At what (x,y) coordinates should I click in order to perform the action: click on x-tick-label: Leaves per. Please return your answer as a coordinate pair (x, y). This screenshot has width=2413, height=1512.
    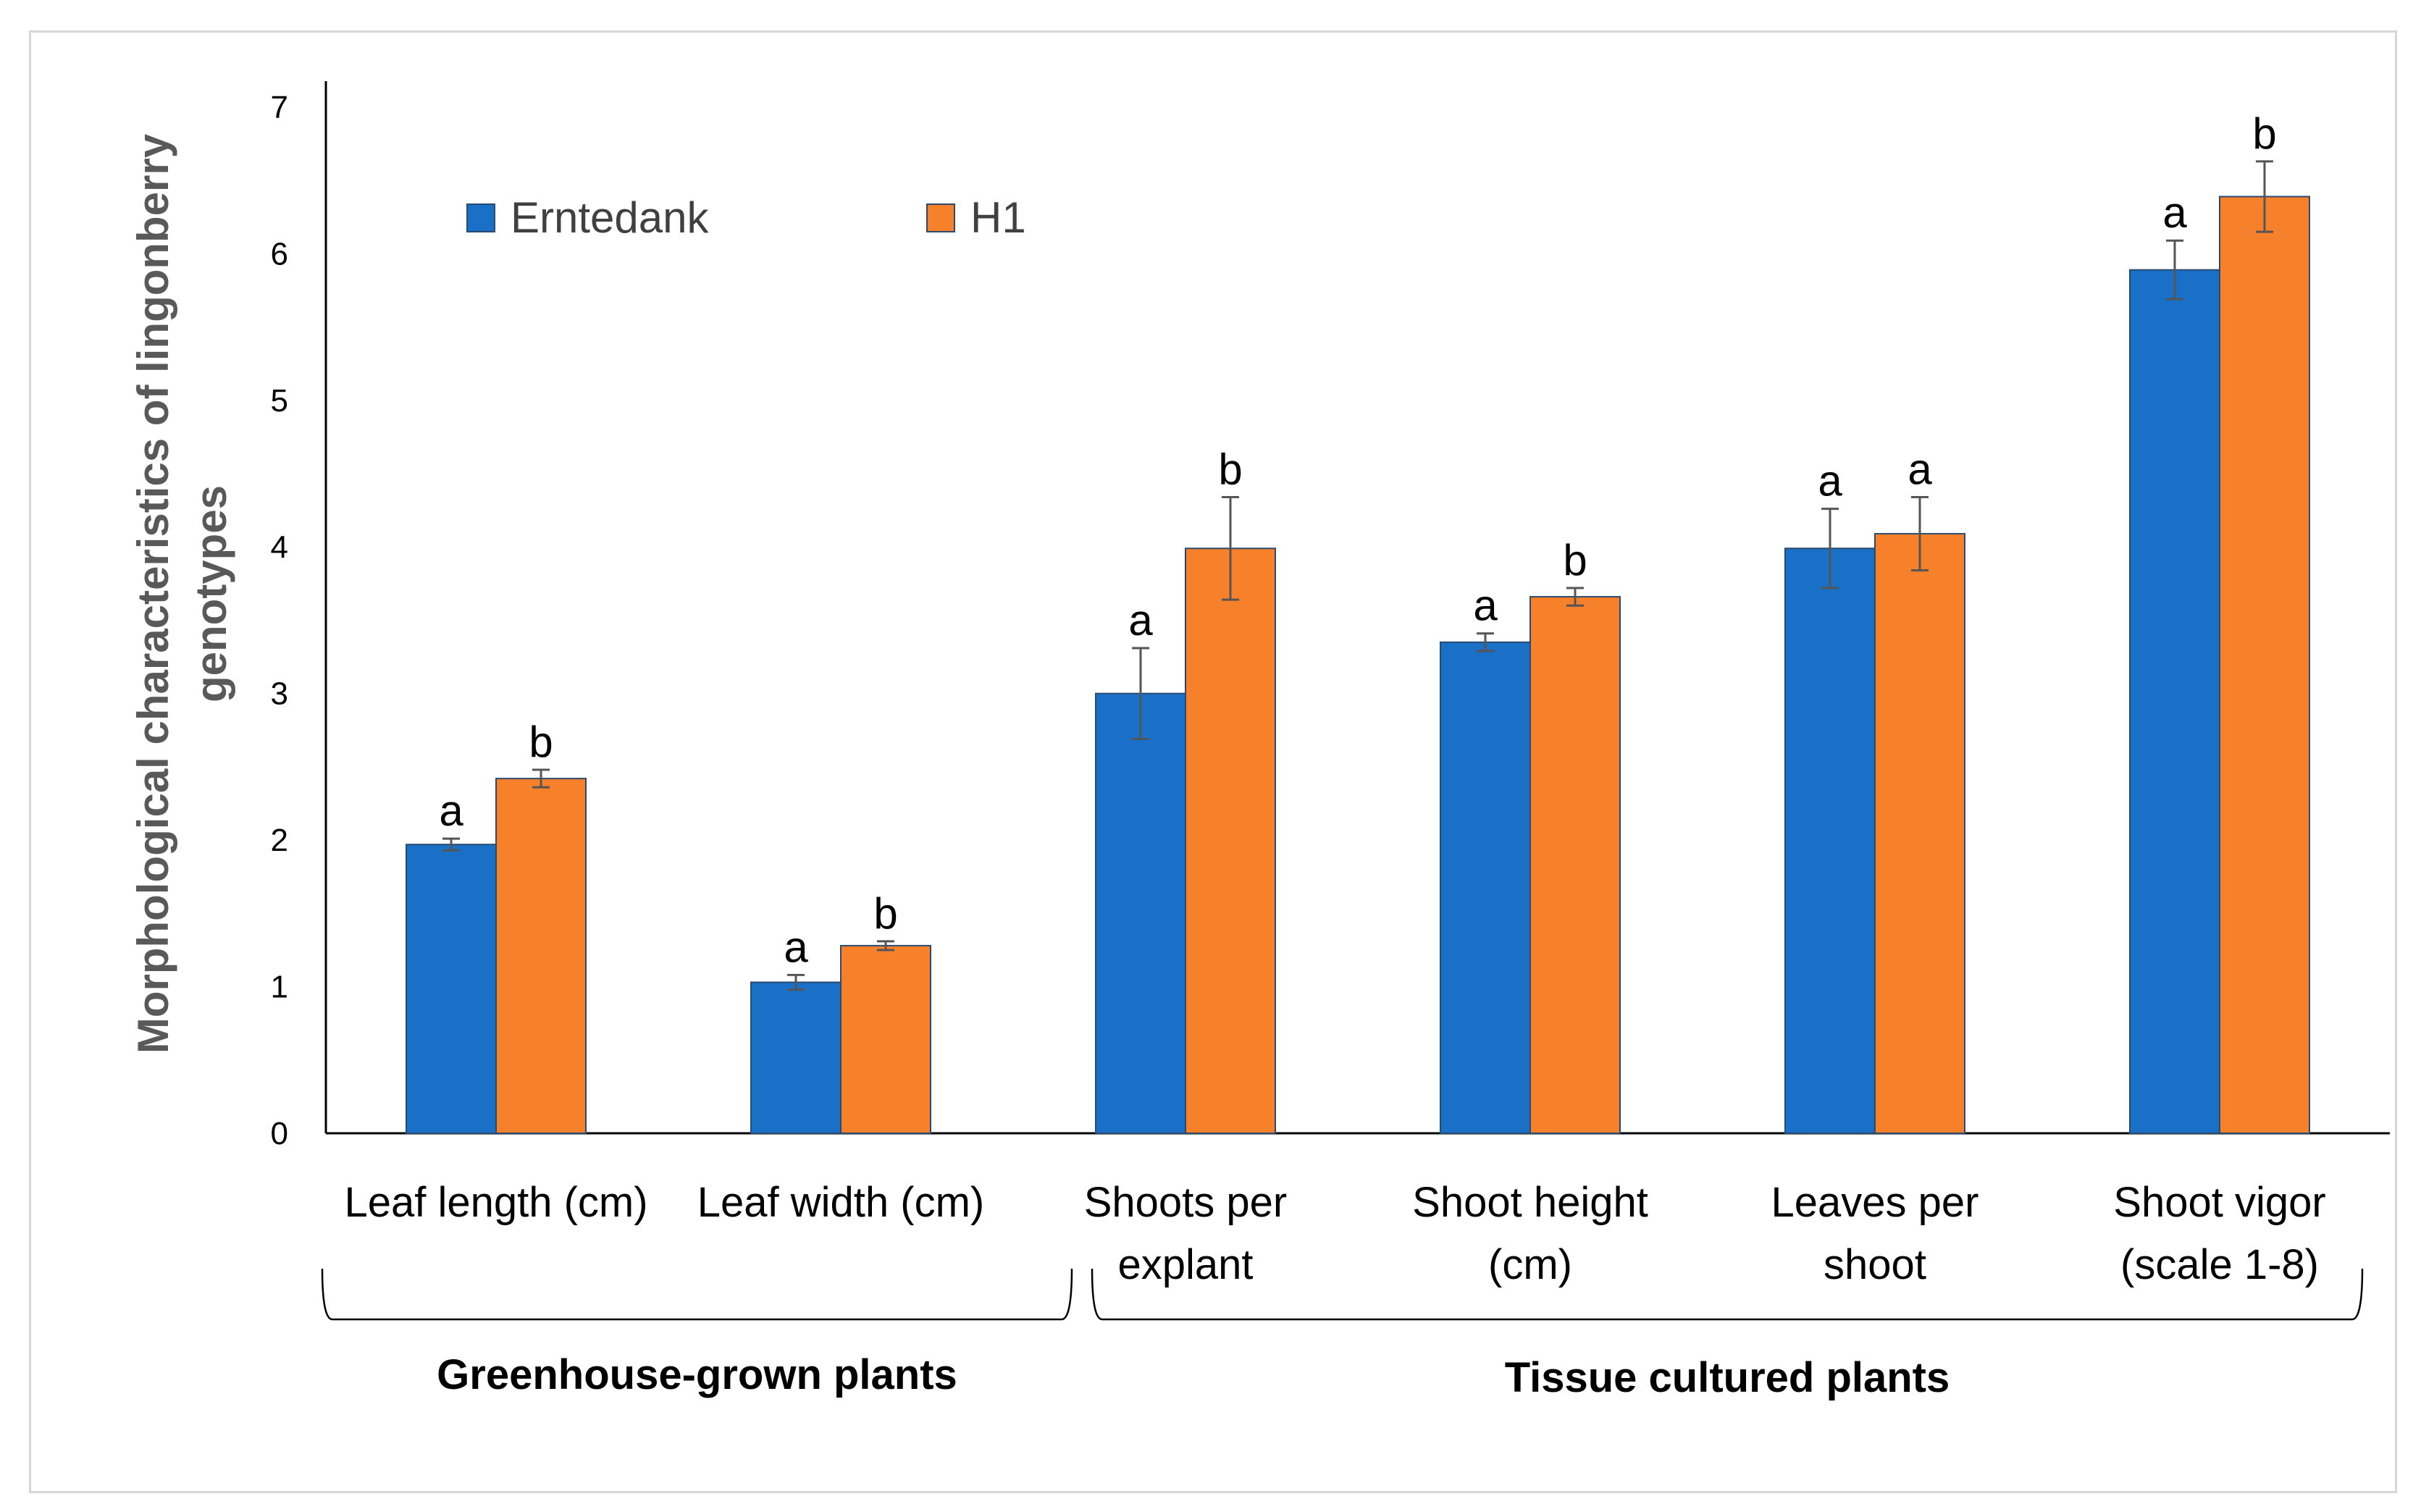
    Looking at the image, I should click on (1875, 1202).